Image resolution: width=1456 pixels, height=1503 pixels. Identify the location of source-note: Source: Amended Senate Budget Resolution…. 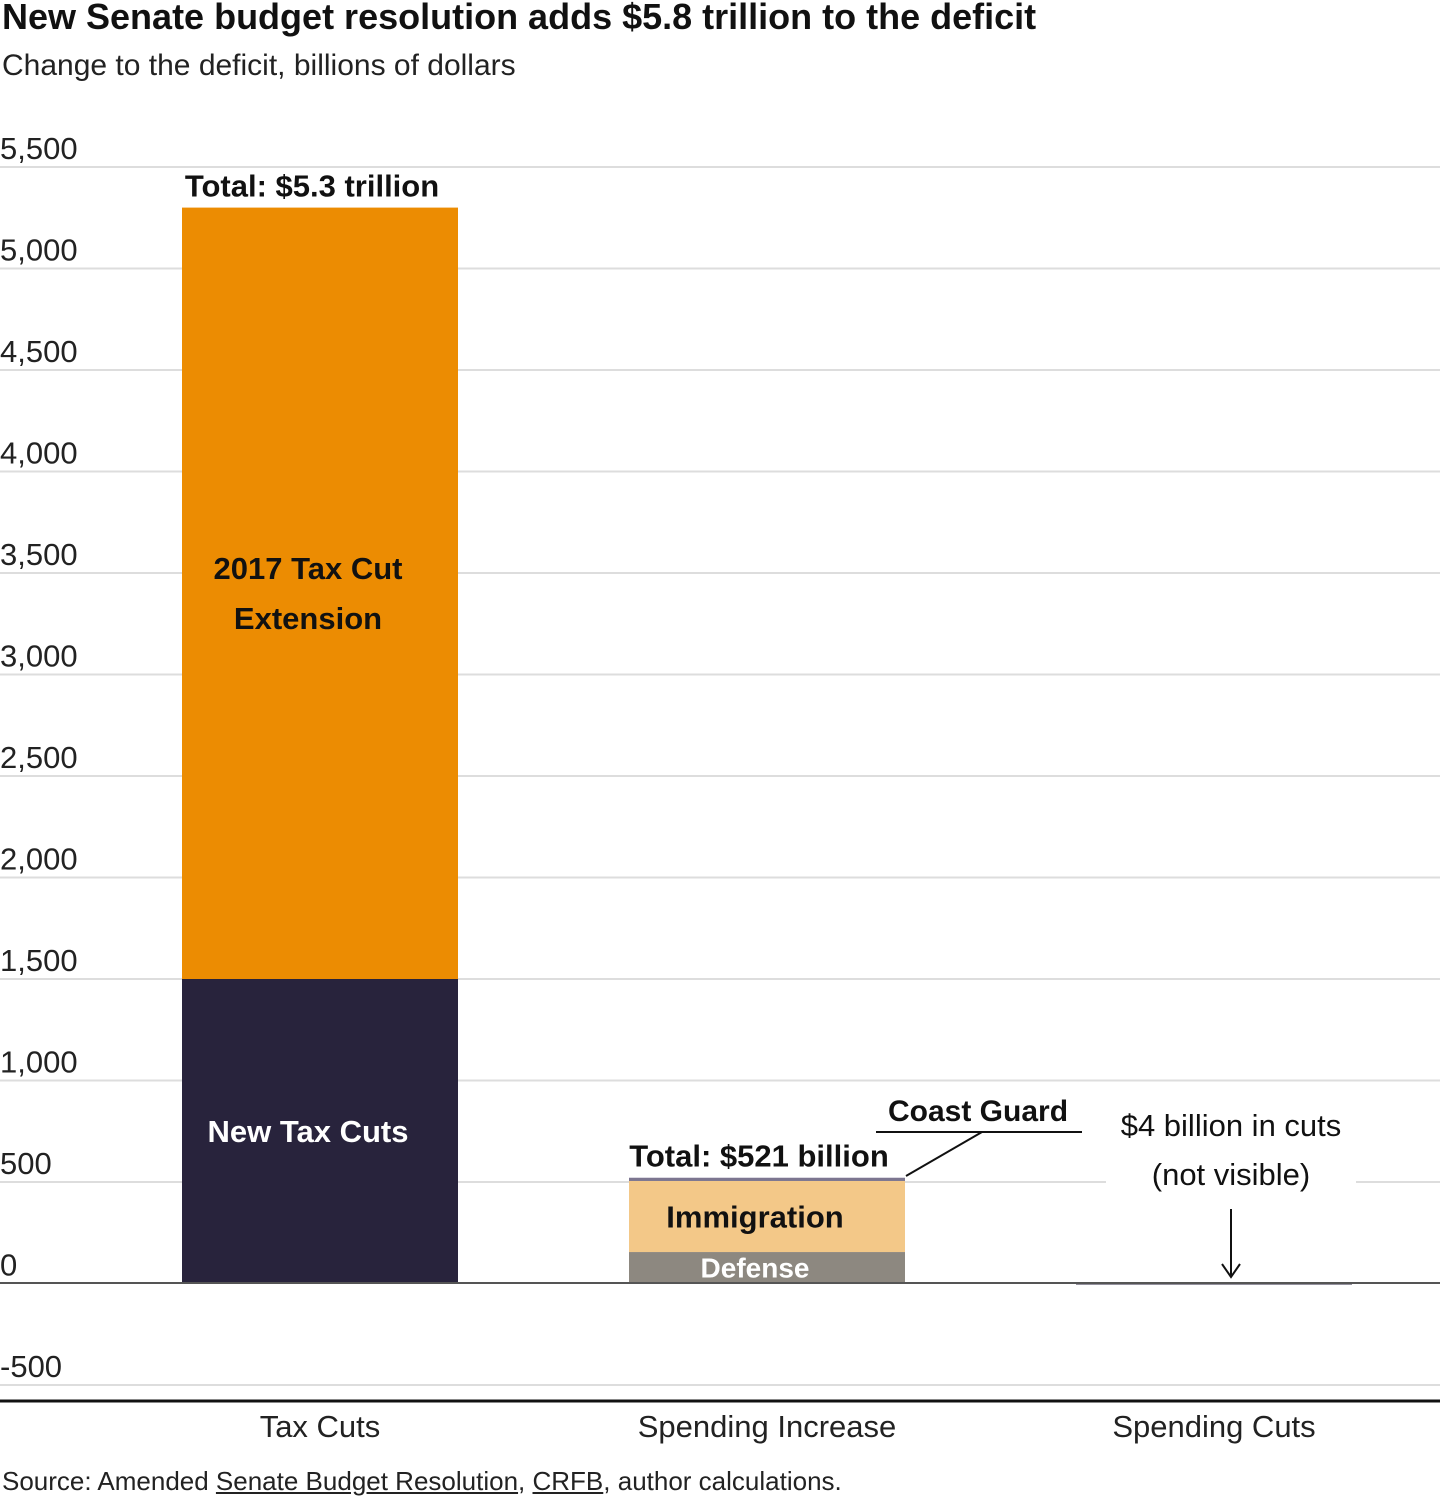
(422, 1481).